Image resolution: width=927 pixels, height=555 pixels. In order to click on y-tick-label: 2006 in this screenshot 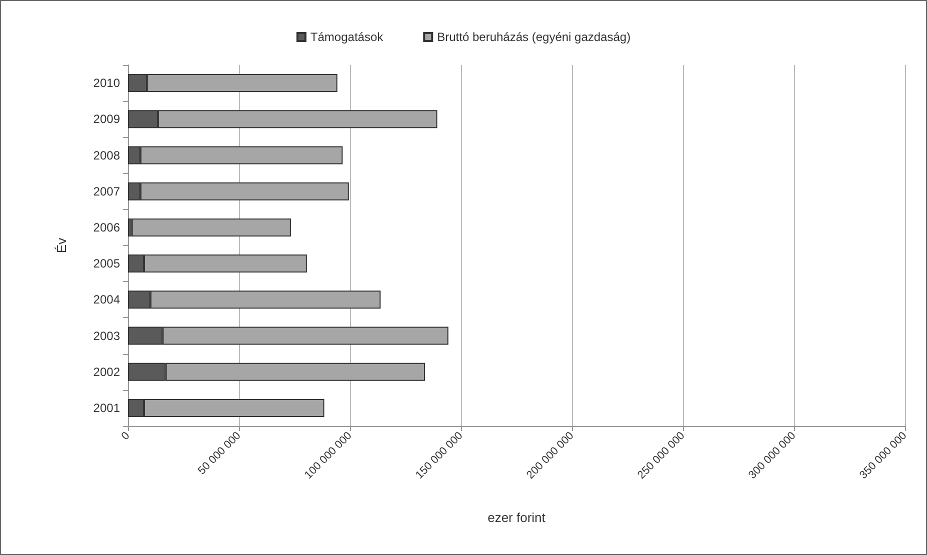, I will do `click(106, 227)`.